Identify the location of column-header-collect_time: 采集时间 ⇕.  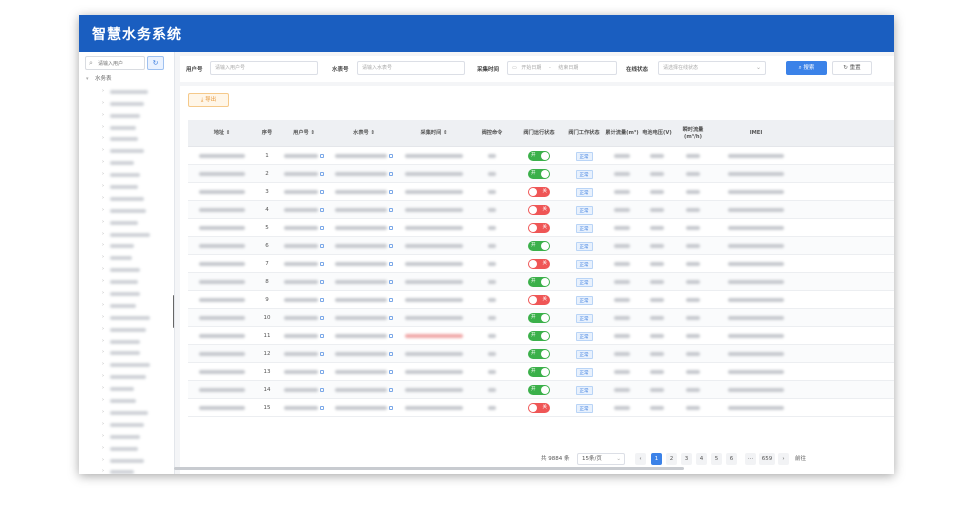
(434, 133).